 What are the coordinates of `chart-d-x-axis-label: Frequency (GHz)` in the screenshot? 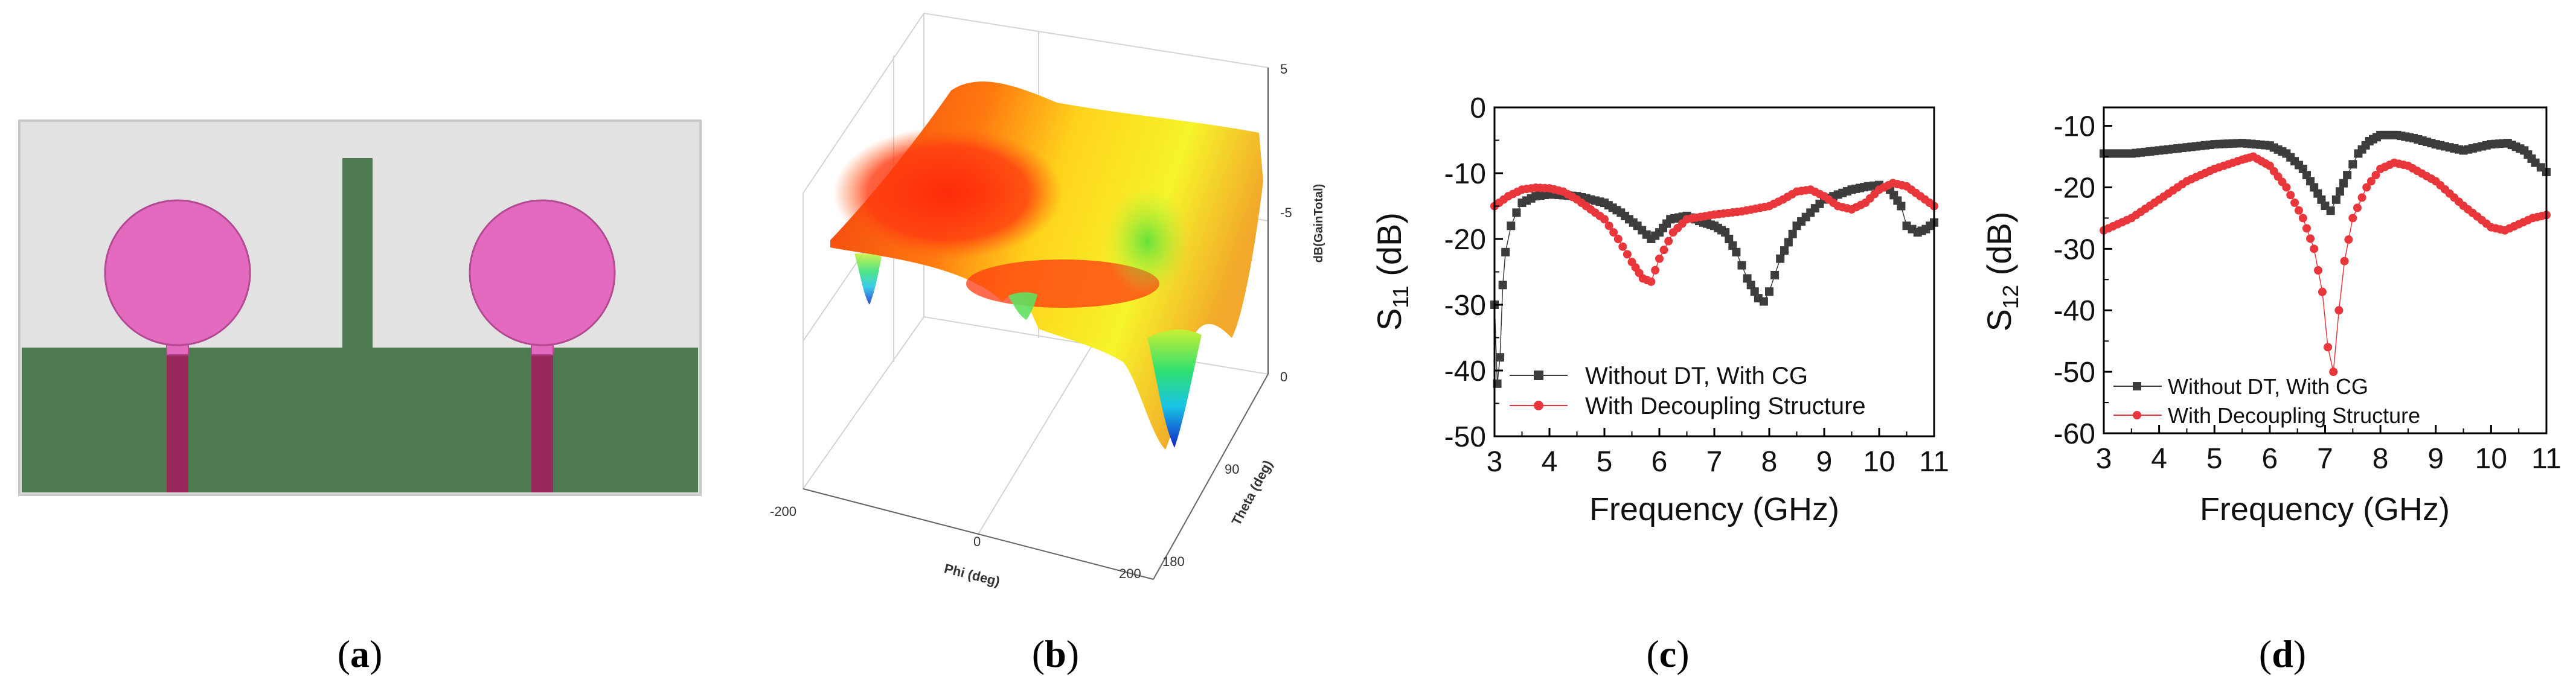 It's located at (2325, 509).